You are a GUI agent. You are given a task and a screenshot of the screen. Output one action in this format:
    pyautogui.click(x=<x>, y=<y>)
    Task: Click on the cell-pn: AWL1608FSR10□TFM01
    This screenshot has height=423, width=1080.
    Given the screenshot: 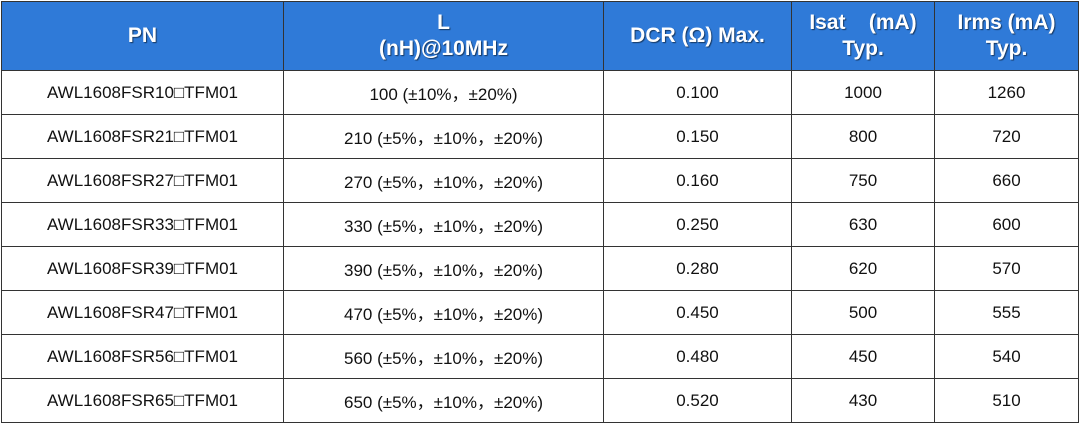 What is the action you would take?
    pyautogui.click(x=142, y=92)
    